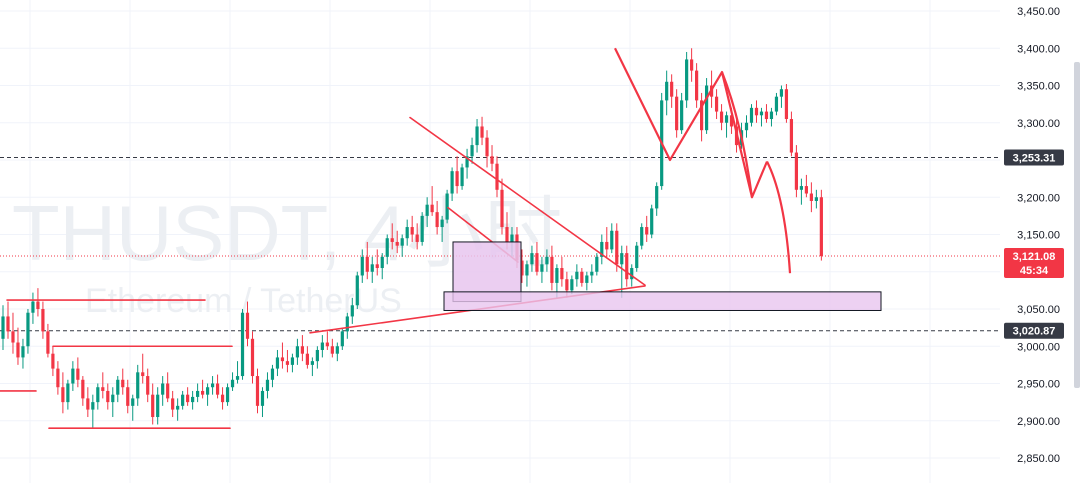  I want to click on pattern-curve, so click(737, 134).